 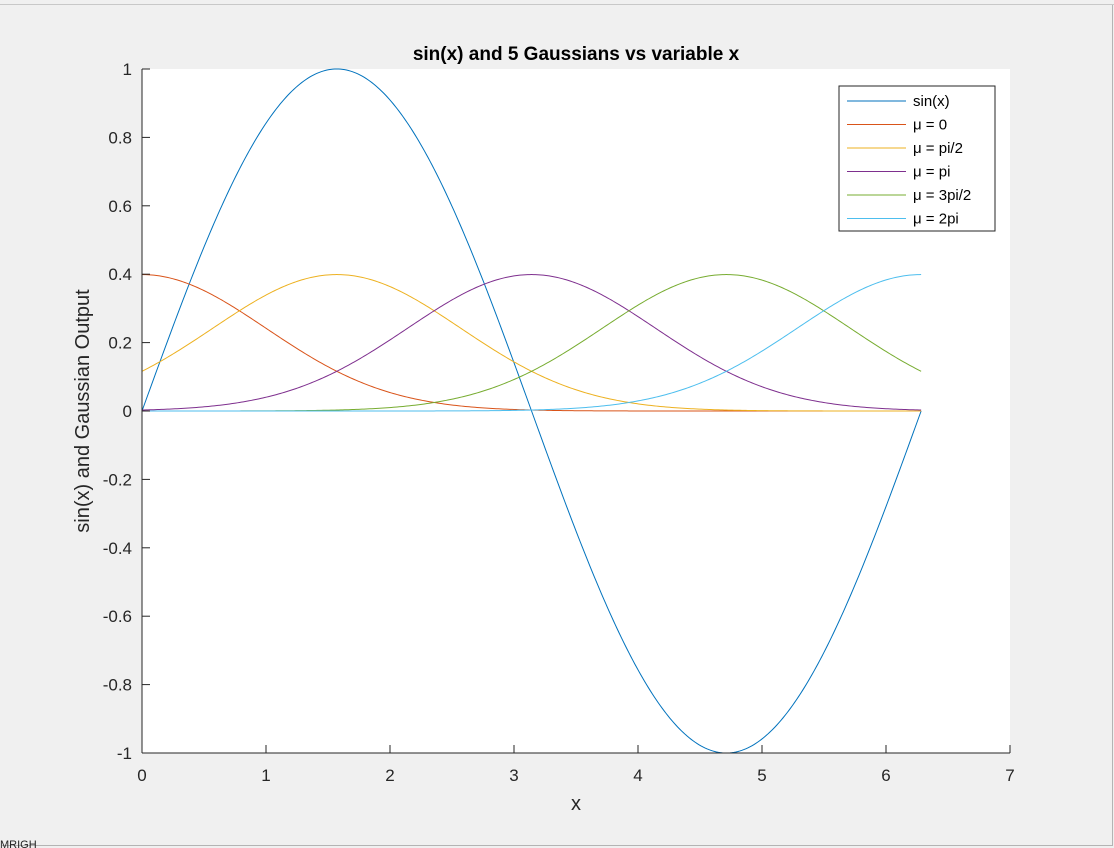 What do you see at coordinates (117, 548) in the screenshot?
I see `y-tick-label: -0.4` at bounding box center [117, 548].